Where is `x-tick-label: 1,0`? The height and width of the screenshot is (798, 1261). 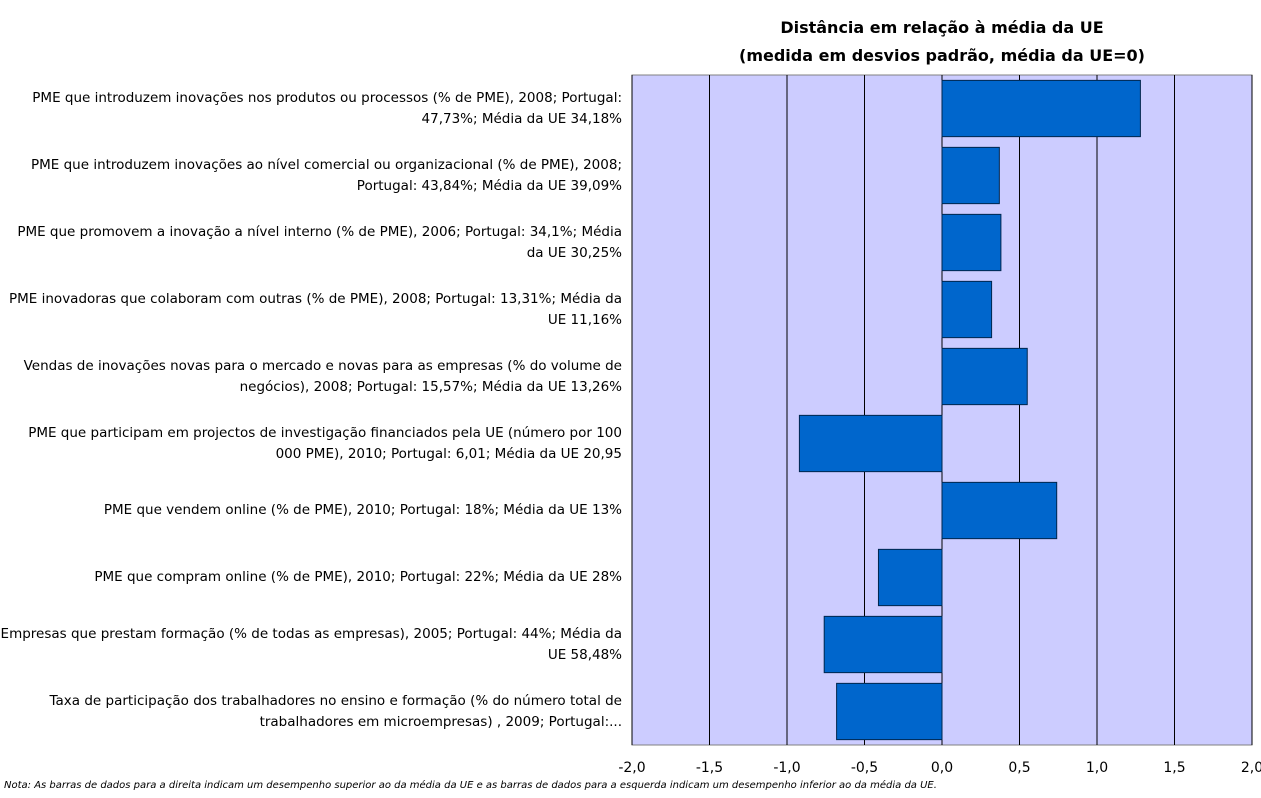 x-tick-label: 1,0 is located at coordinates (1097, 768).